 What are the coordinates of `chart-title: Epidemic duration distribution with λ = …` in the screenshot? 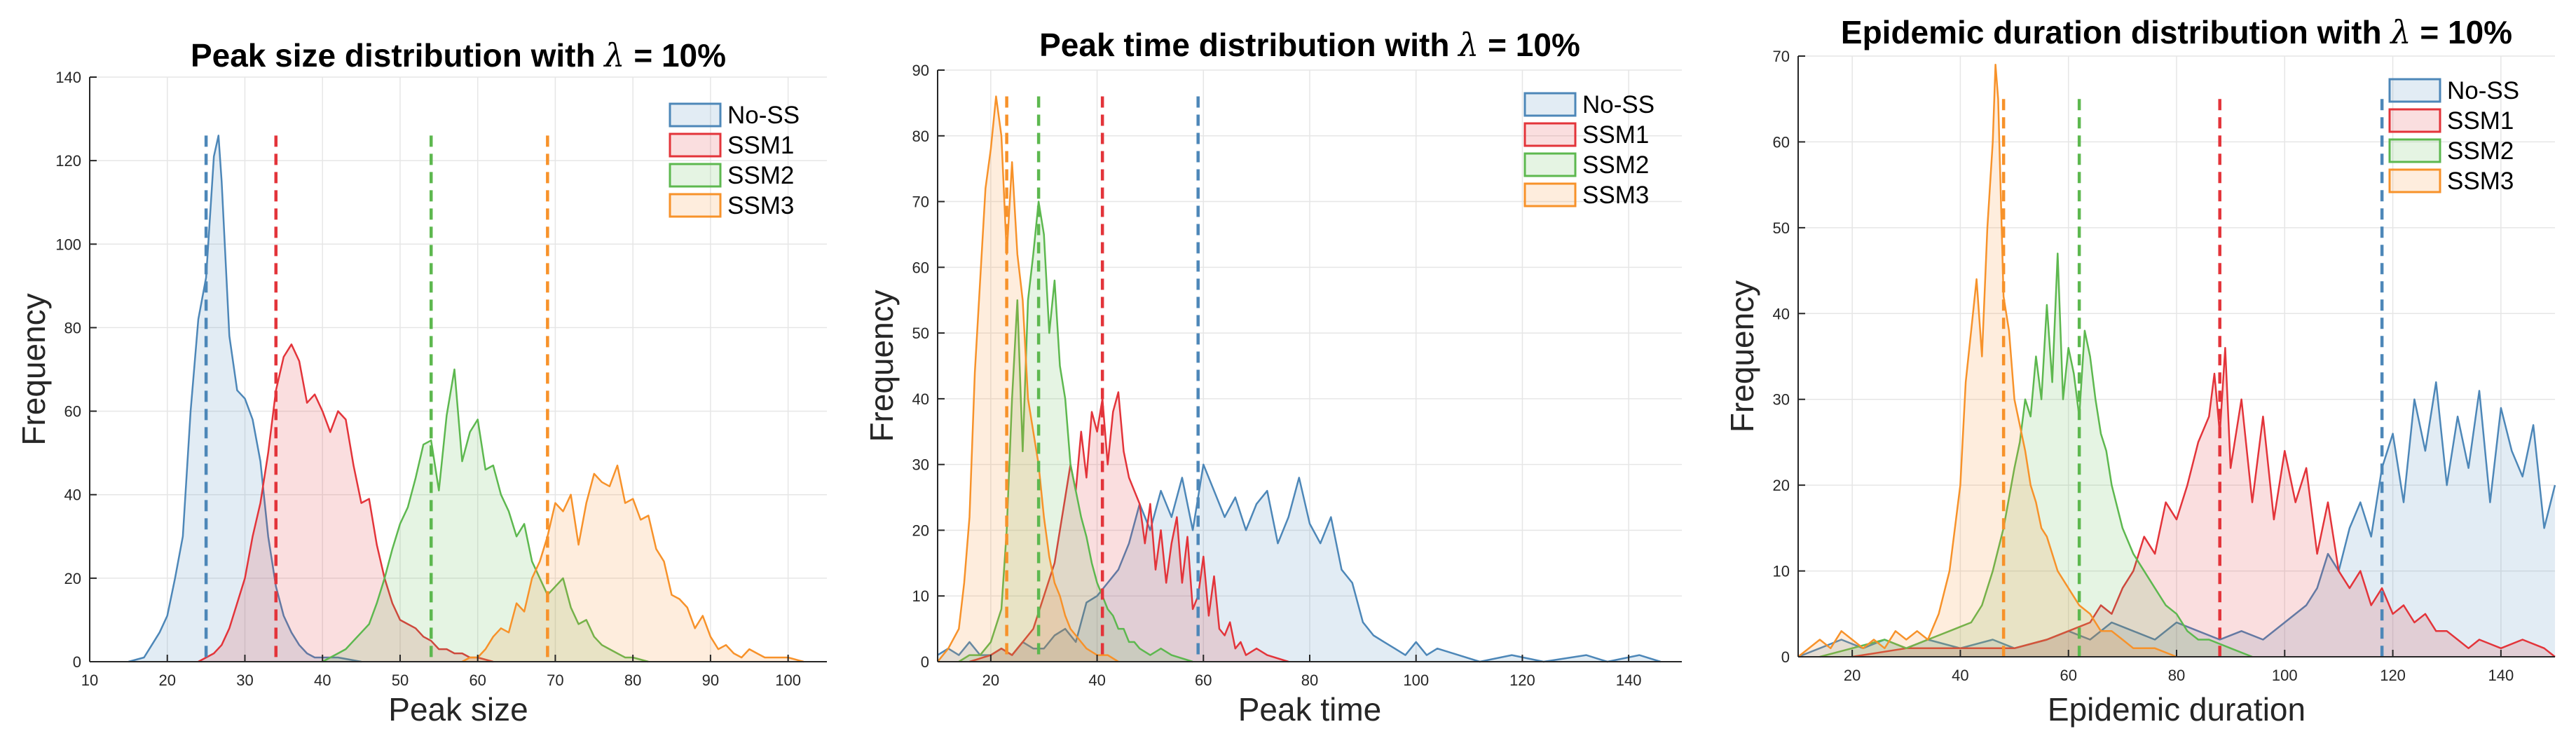 It's located at (2176, 32).